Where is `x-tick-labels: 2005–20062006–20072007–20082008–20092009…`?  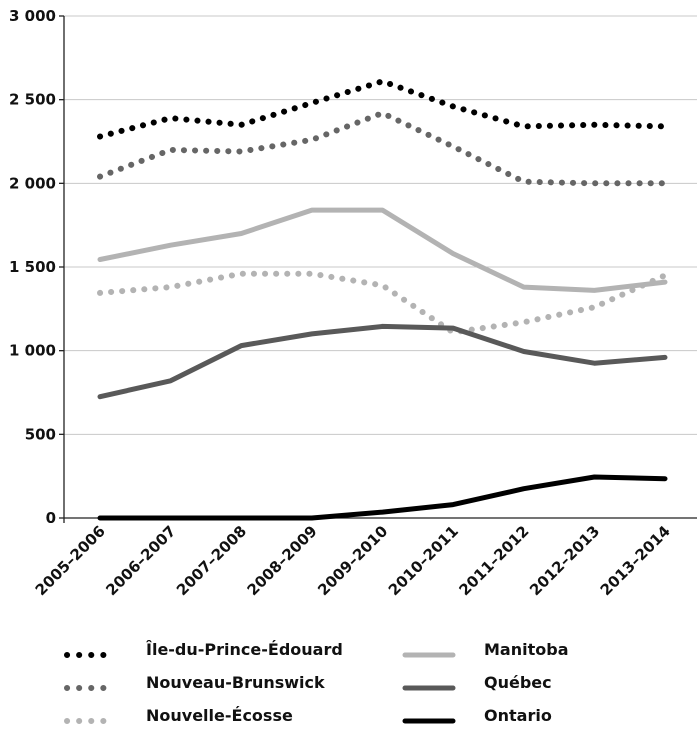 x-tick-labels: 2005–20062006–20072007–20082008–20092009… is located at coordinates (353, 560).